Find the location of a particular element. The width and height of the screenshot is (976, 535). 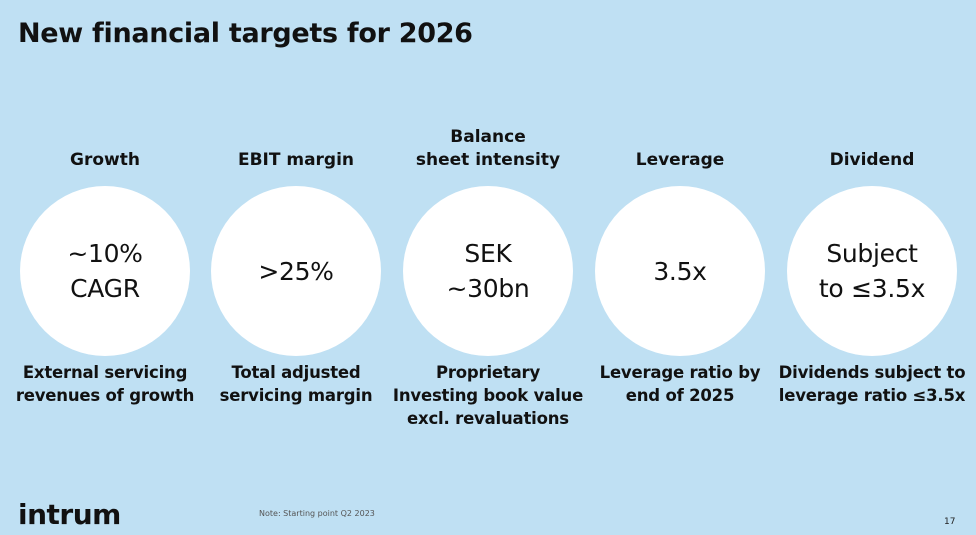

heading-line: EBIT margin is located at coordinates (296, 160).